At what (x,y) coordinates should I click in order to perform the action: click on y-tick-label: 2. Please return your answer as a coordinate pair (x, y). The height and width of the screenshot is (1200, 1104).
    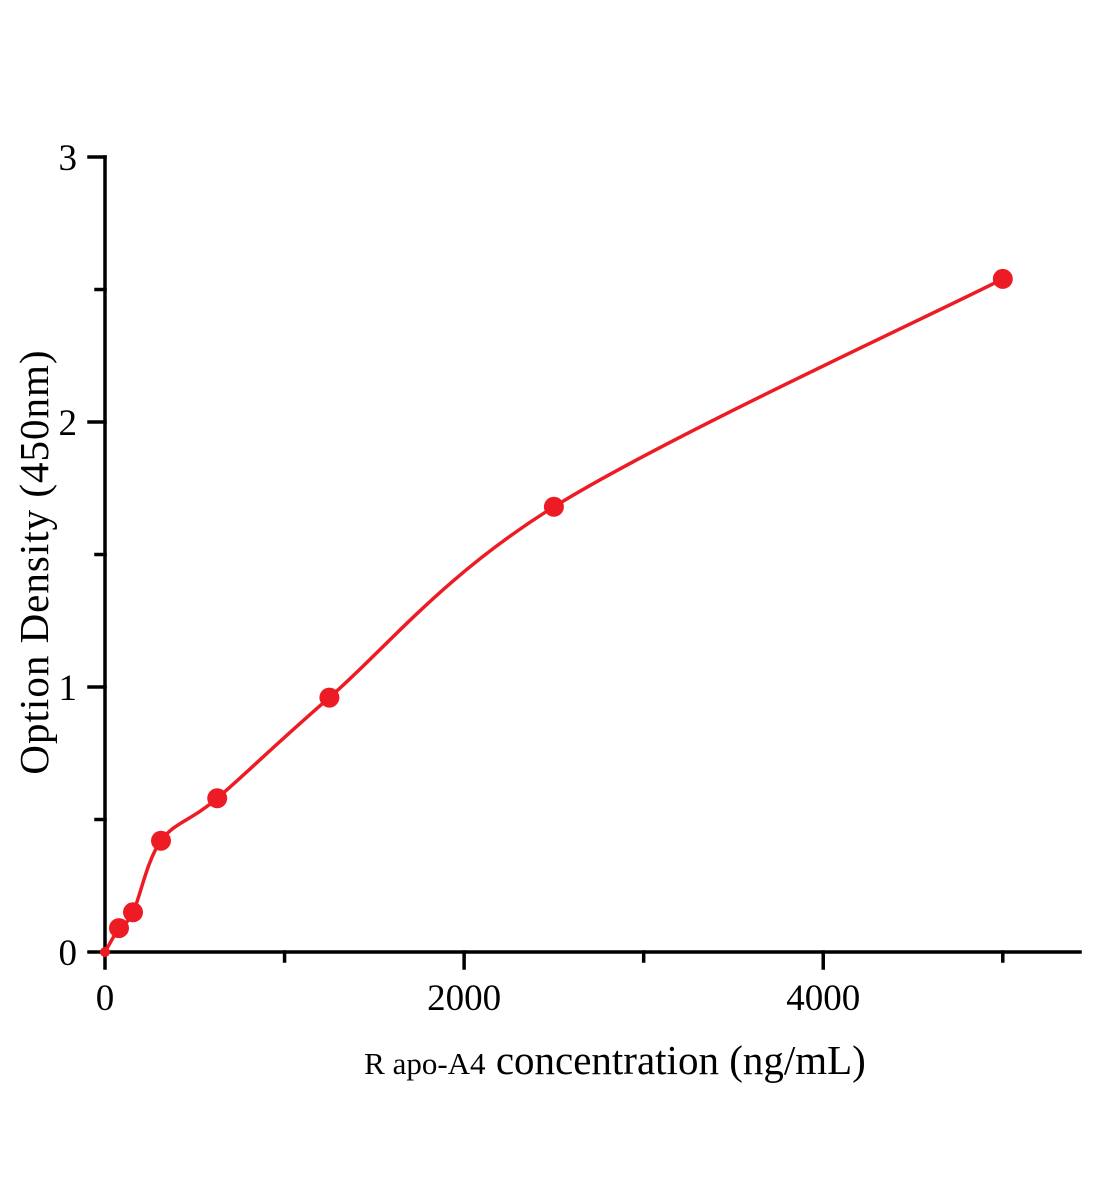
    Looking at the image, I should click on (68, 423).